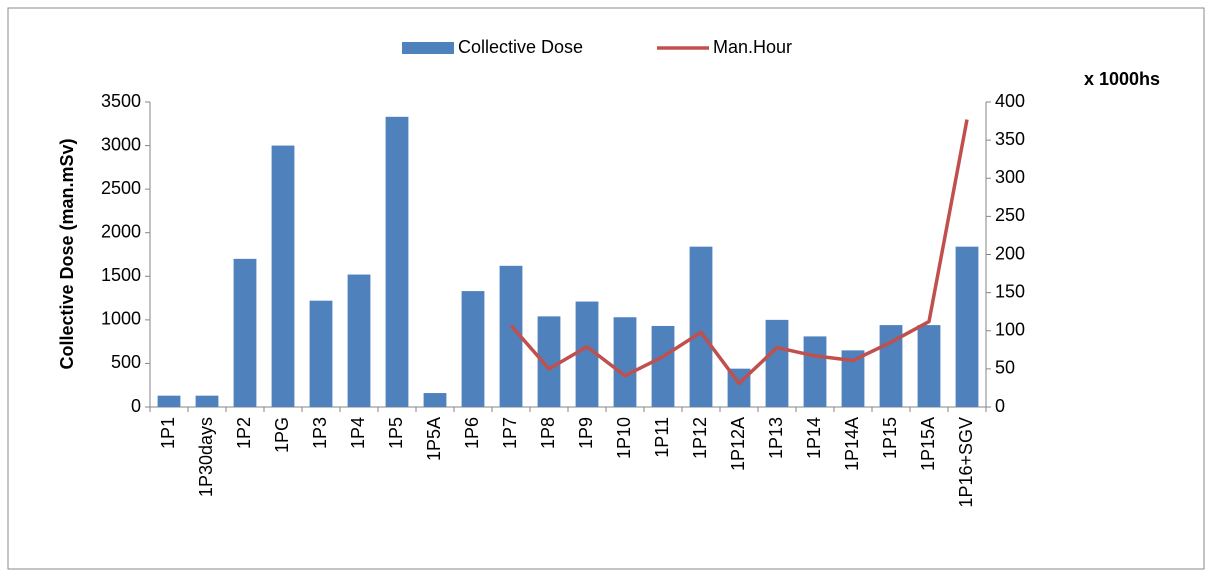 Image resolution: width=1207 pixels, height=570 pixels. Describe the element at coordinates (890, 438) in the screenshot. I see `x-tick-label: 1P15` at that location.